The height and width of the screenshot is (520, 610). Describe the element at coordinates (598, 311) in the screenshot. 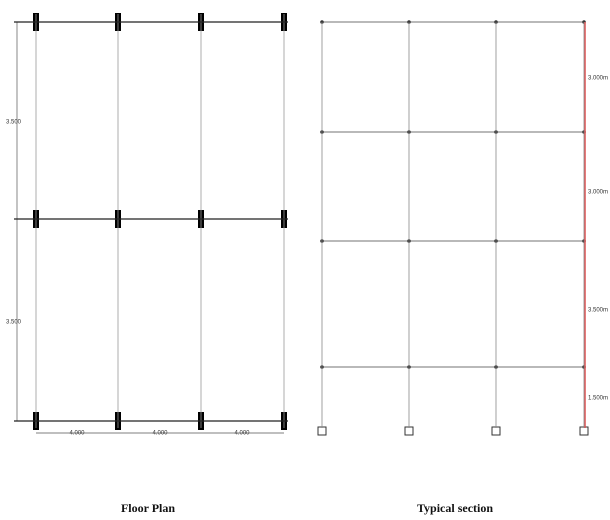

I see `dimension-label: 3.500m` at that location.